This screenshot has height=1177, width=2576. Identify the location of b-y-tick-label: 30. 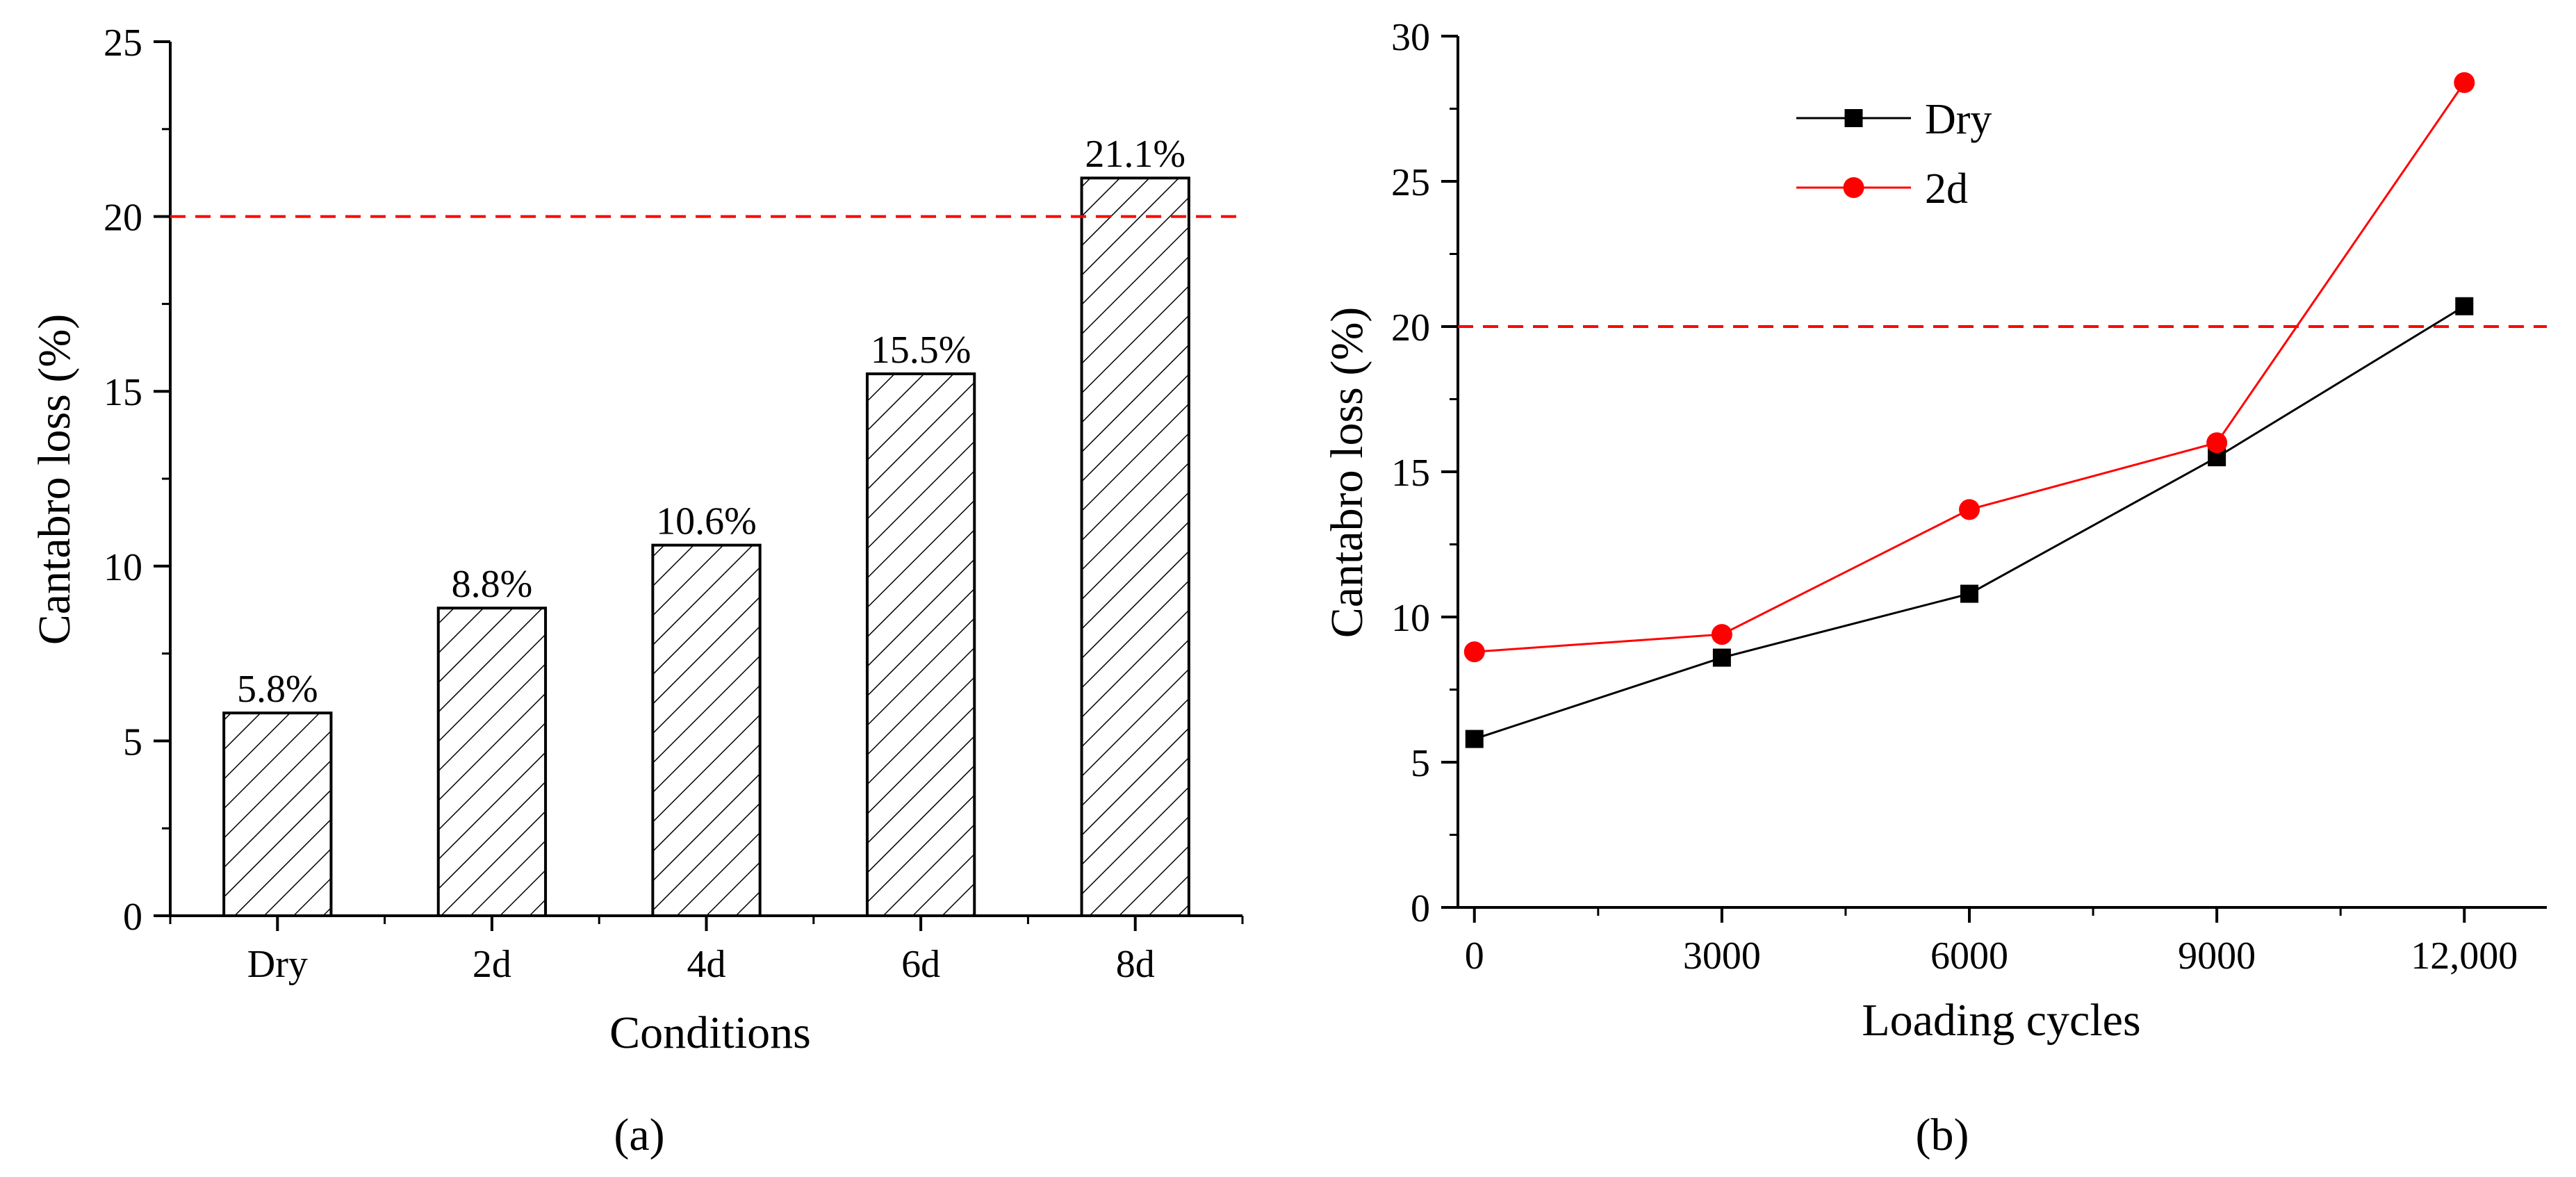
(1410, 37).